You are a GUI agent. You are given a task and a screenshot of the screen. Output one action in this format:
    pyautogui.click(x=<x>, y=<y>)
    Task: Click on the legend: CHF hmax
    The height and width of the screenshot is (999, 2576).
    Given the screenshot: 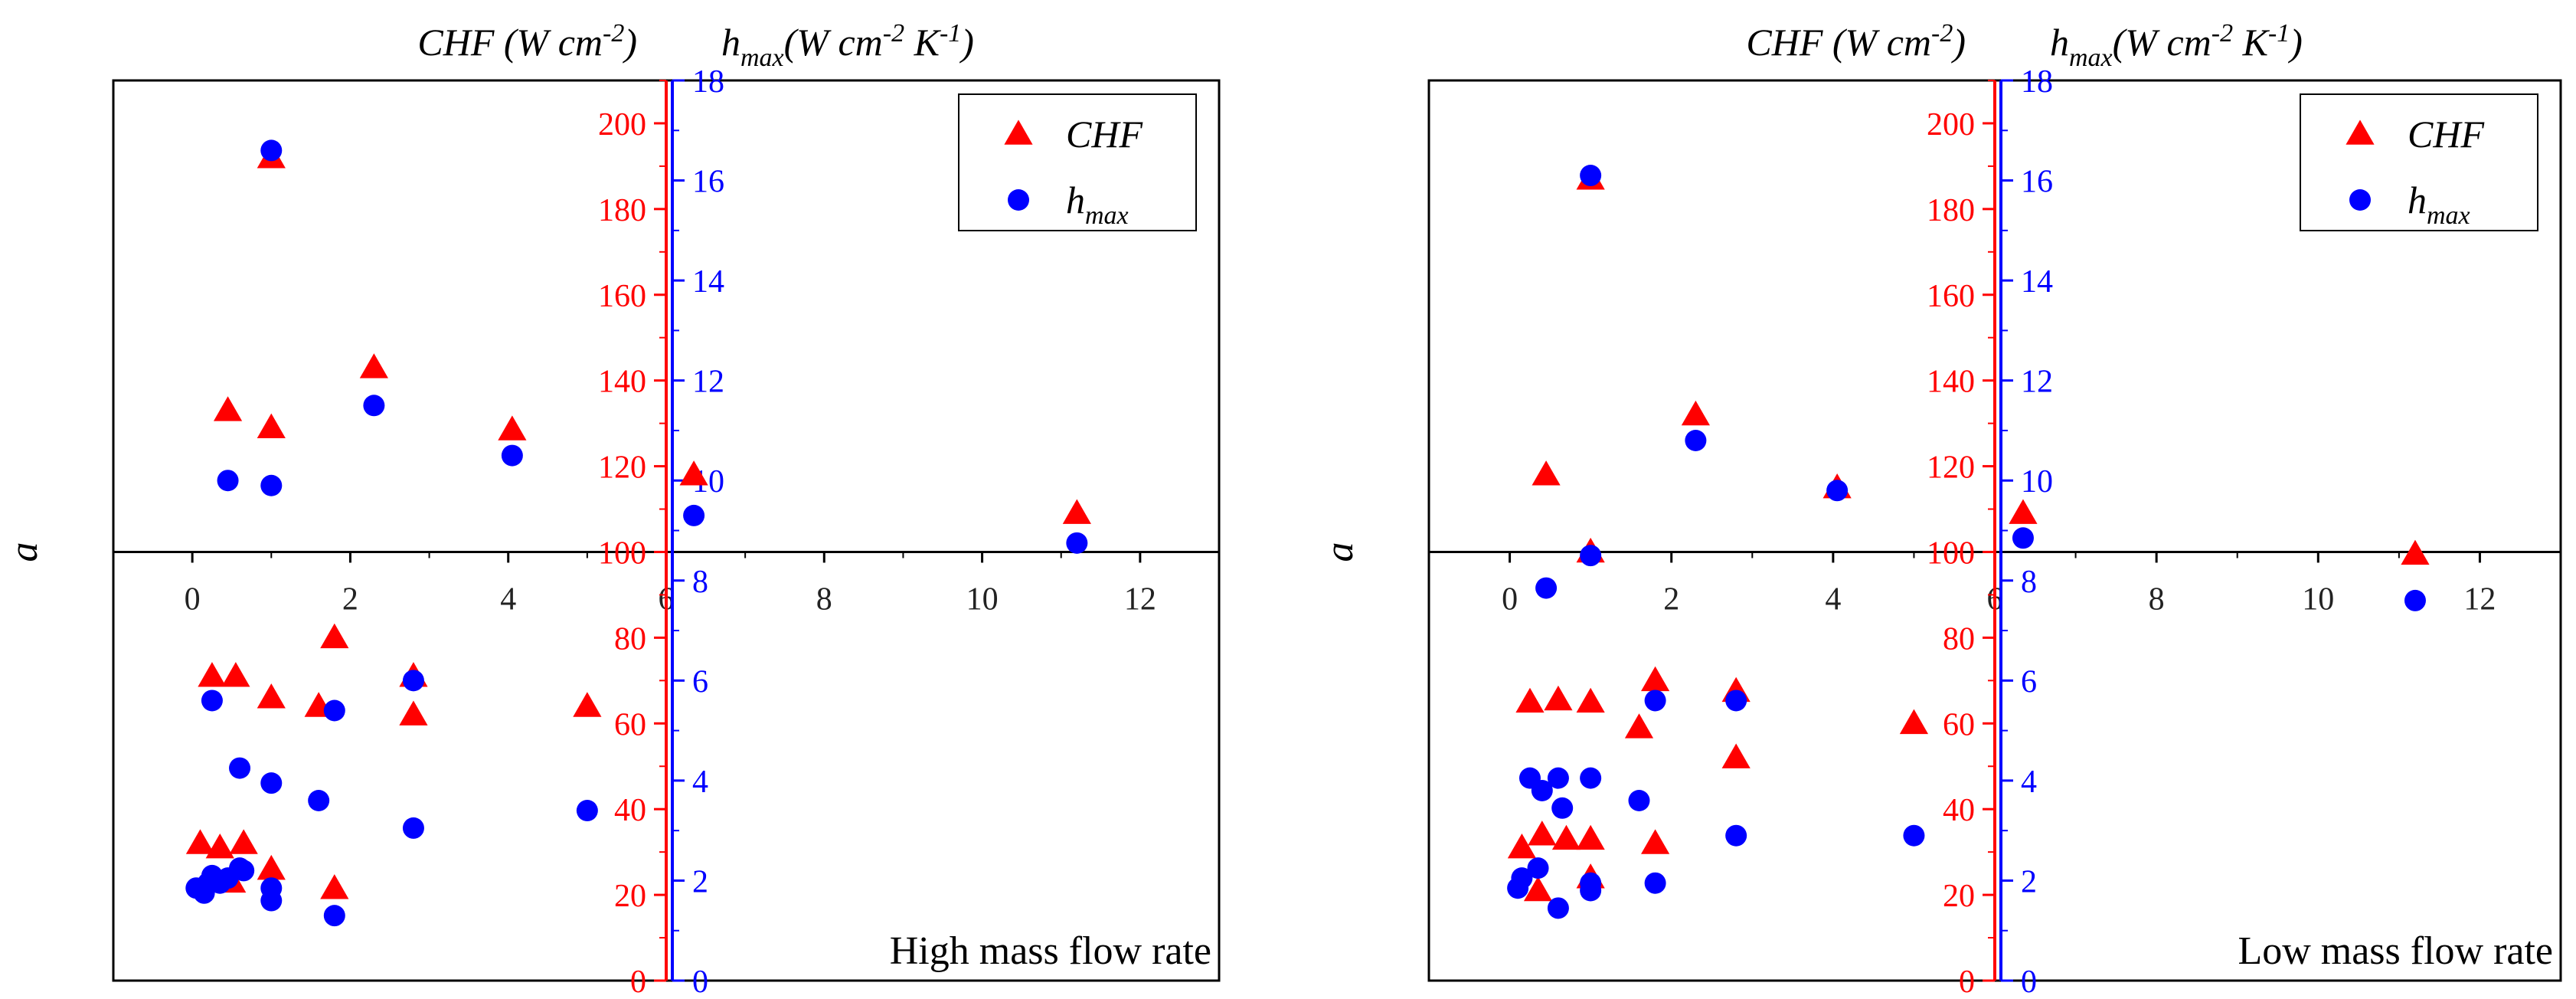 What is the action you would take?
    pyautogui.click(x=2419, y=162)
    